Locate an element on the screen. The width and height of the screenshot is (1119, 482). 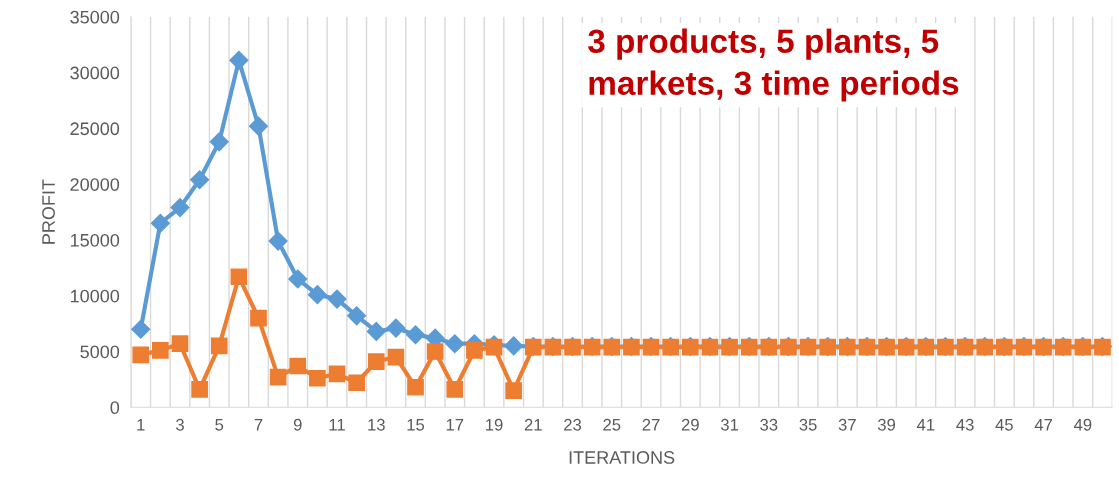
x-tick-label: 3 is located at coordinates (179, 424).